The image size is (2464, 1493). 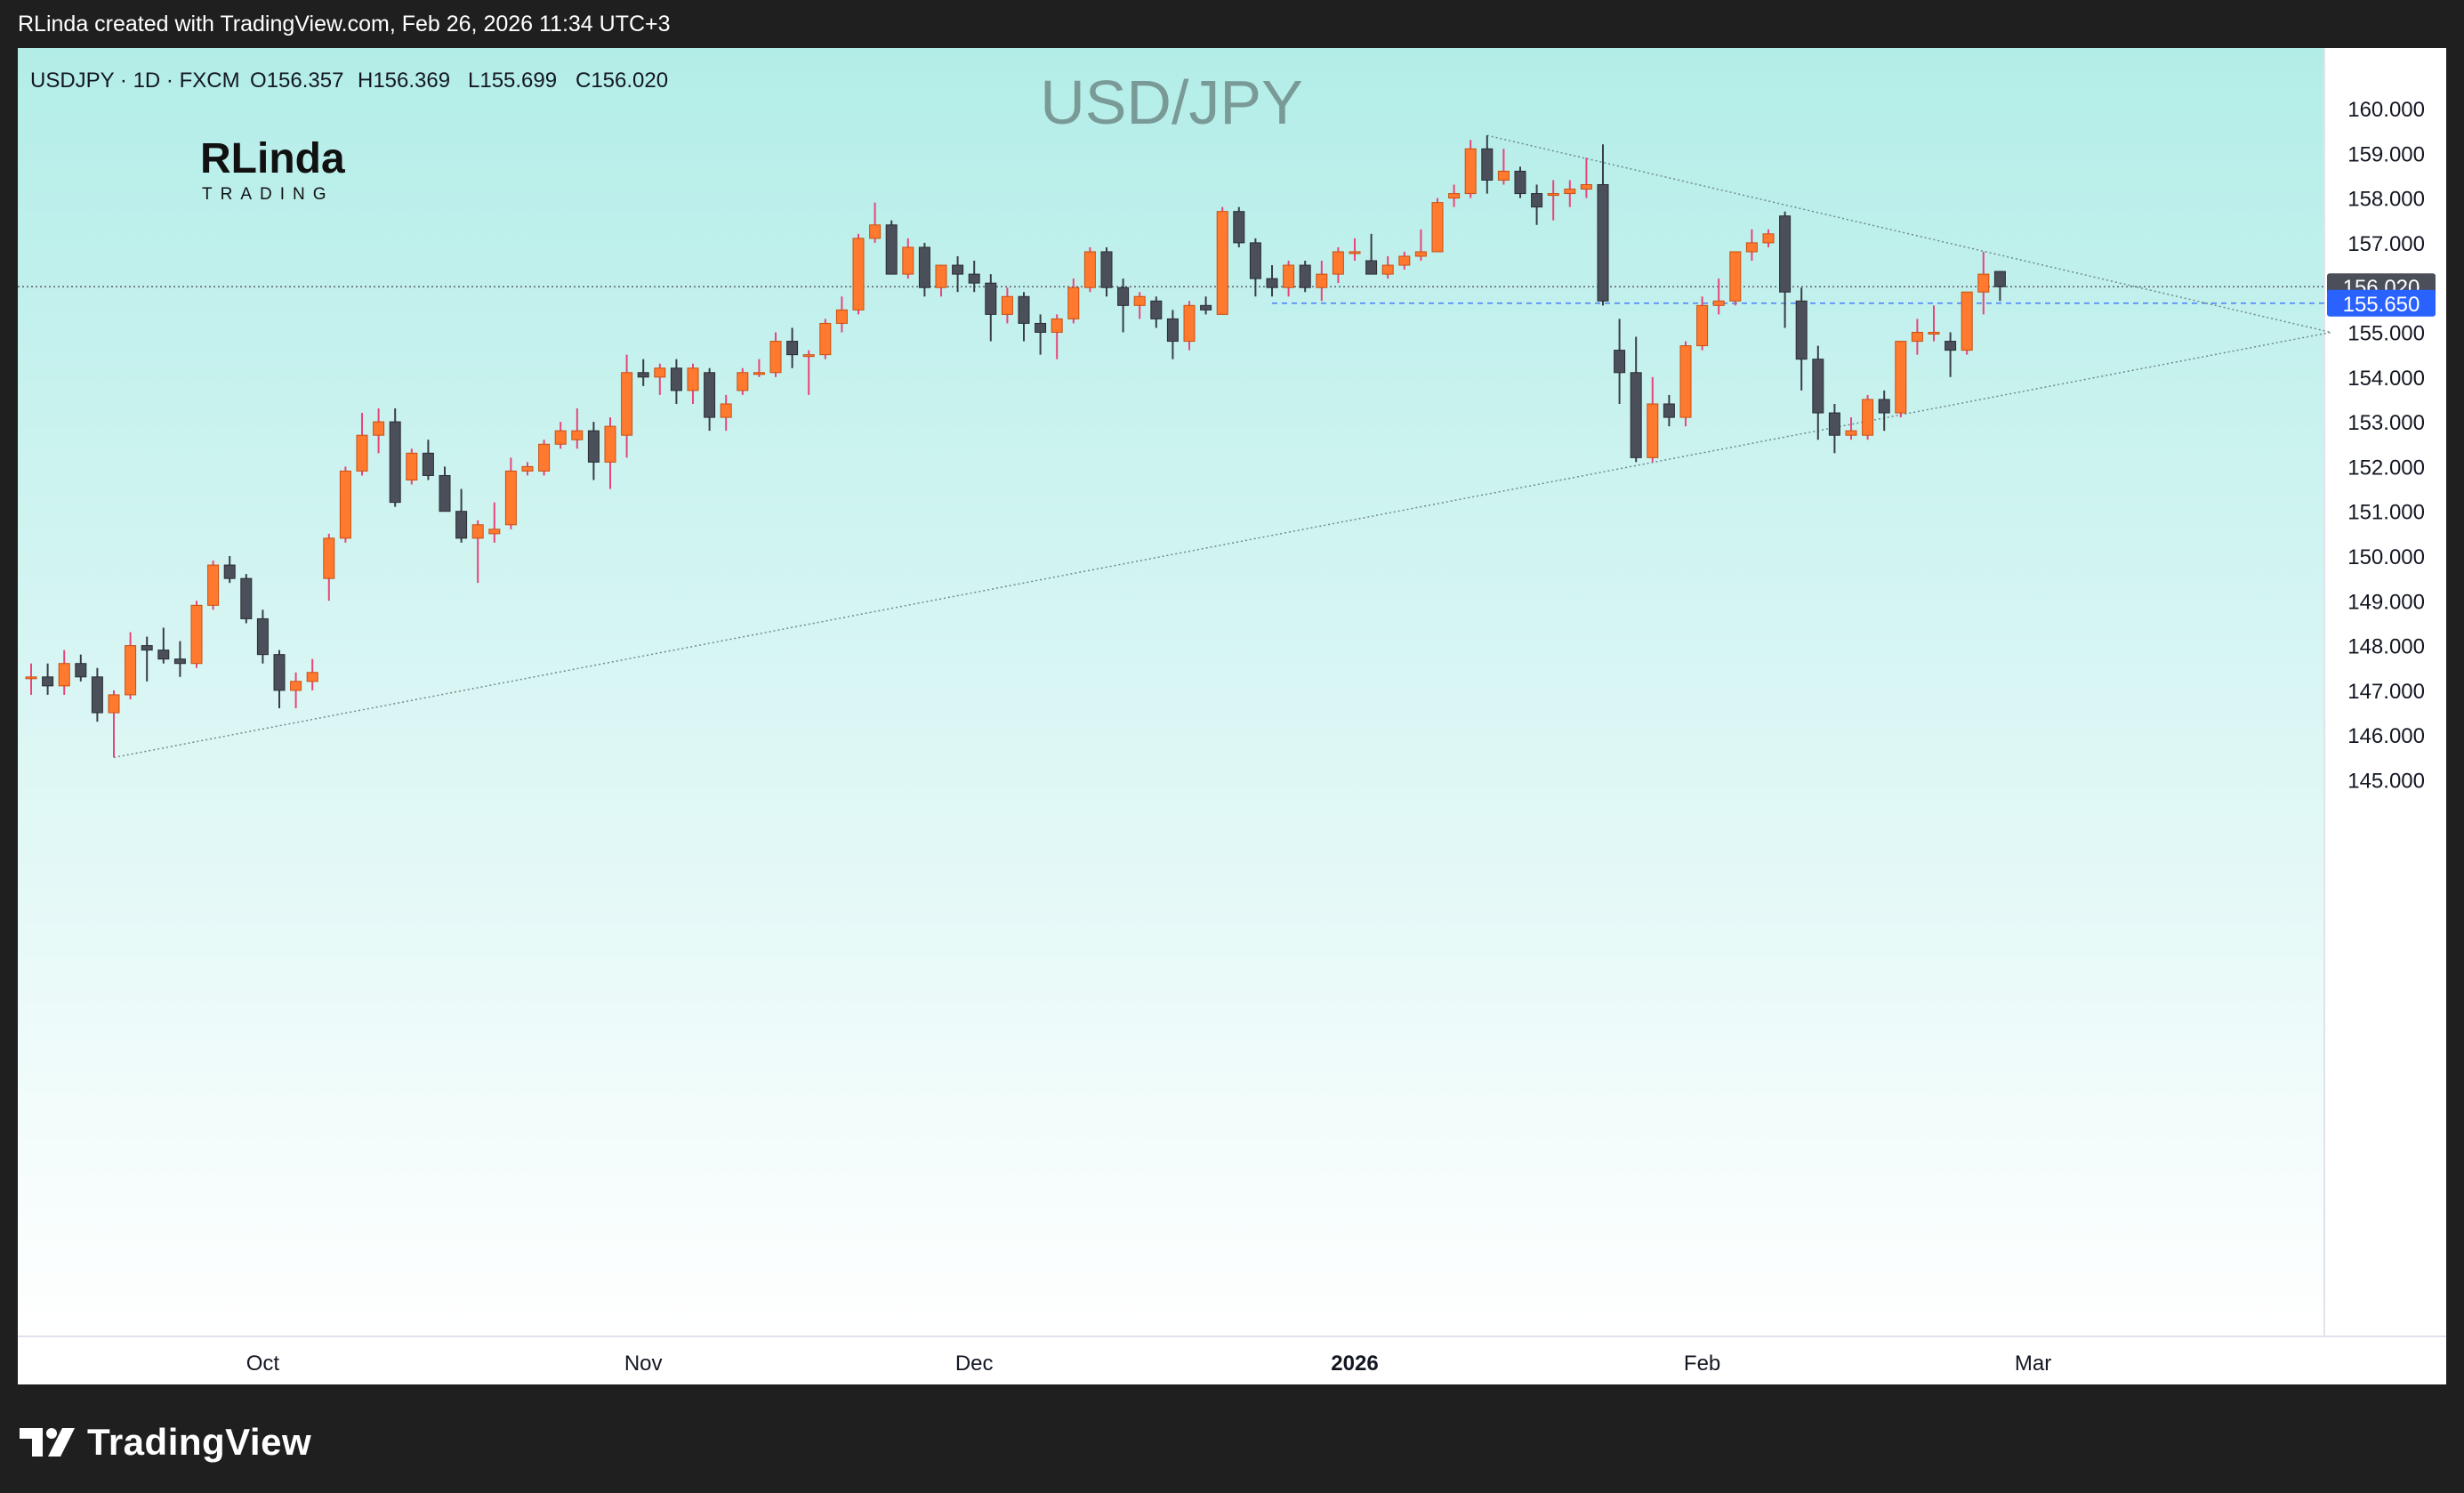 I want to click on tradingview-wordmark: TradingView, so click(x=200, y=1442).